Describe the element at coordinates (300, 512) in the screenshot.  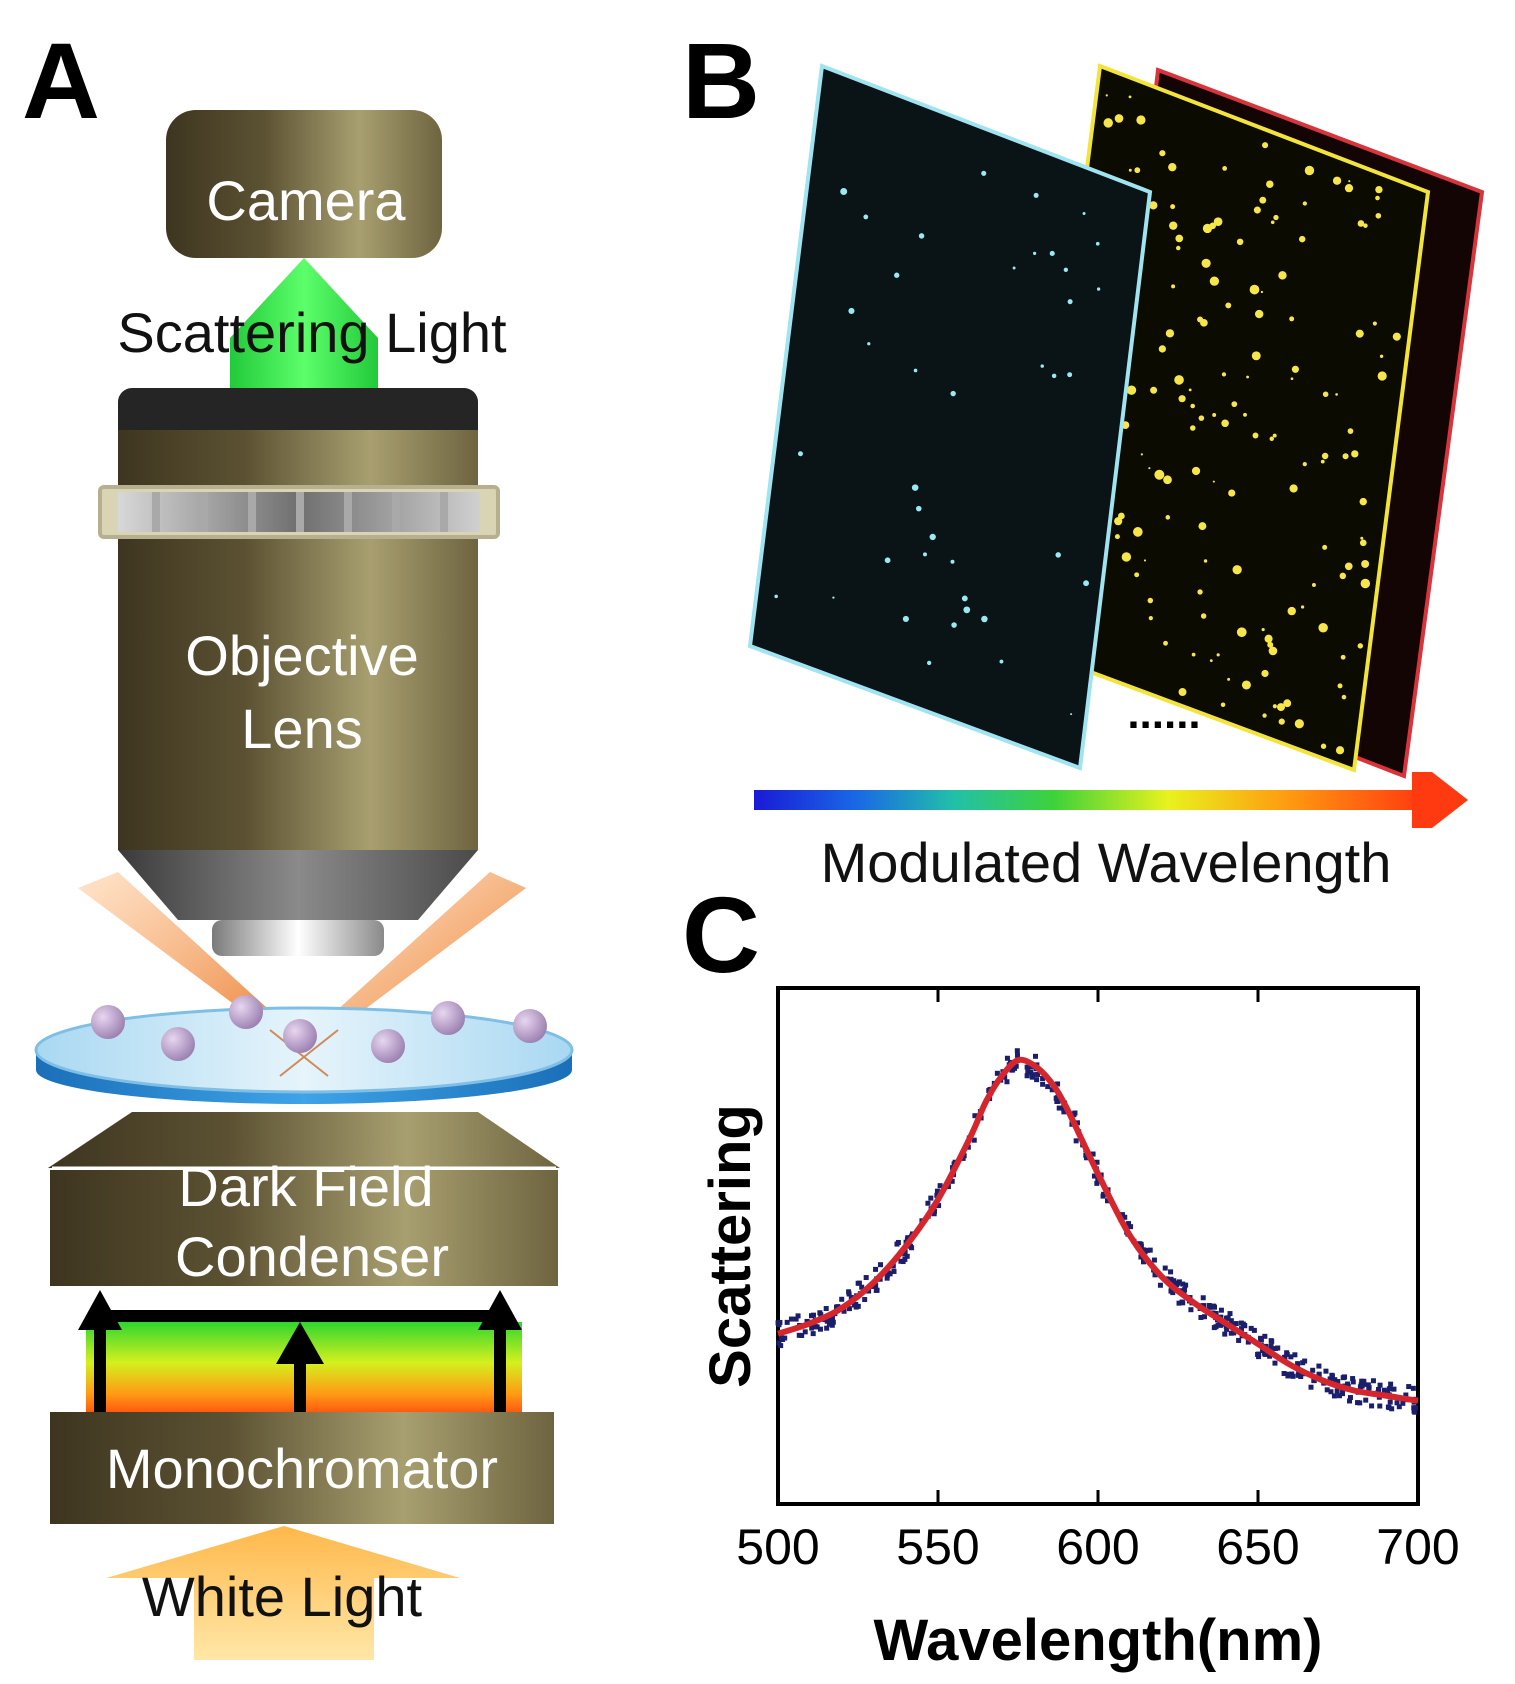
I see `focus-ring-gaps` at that location.